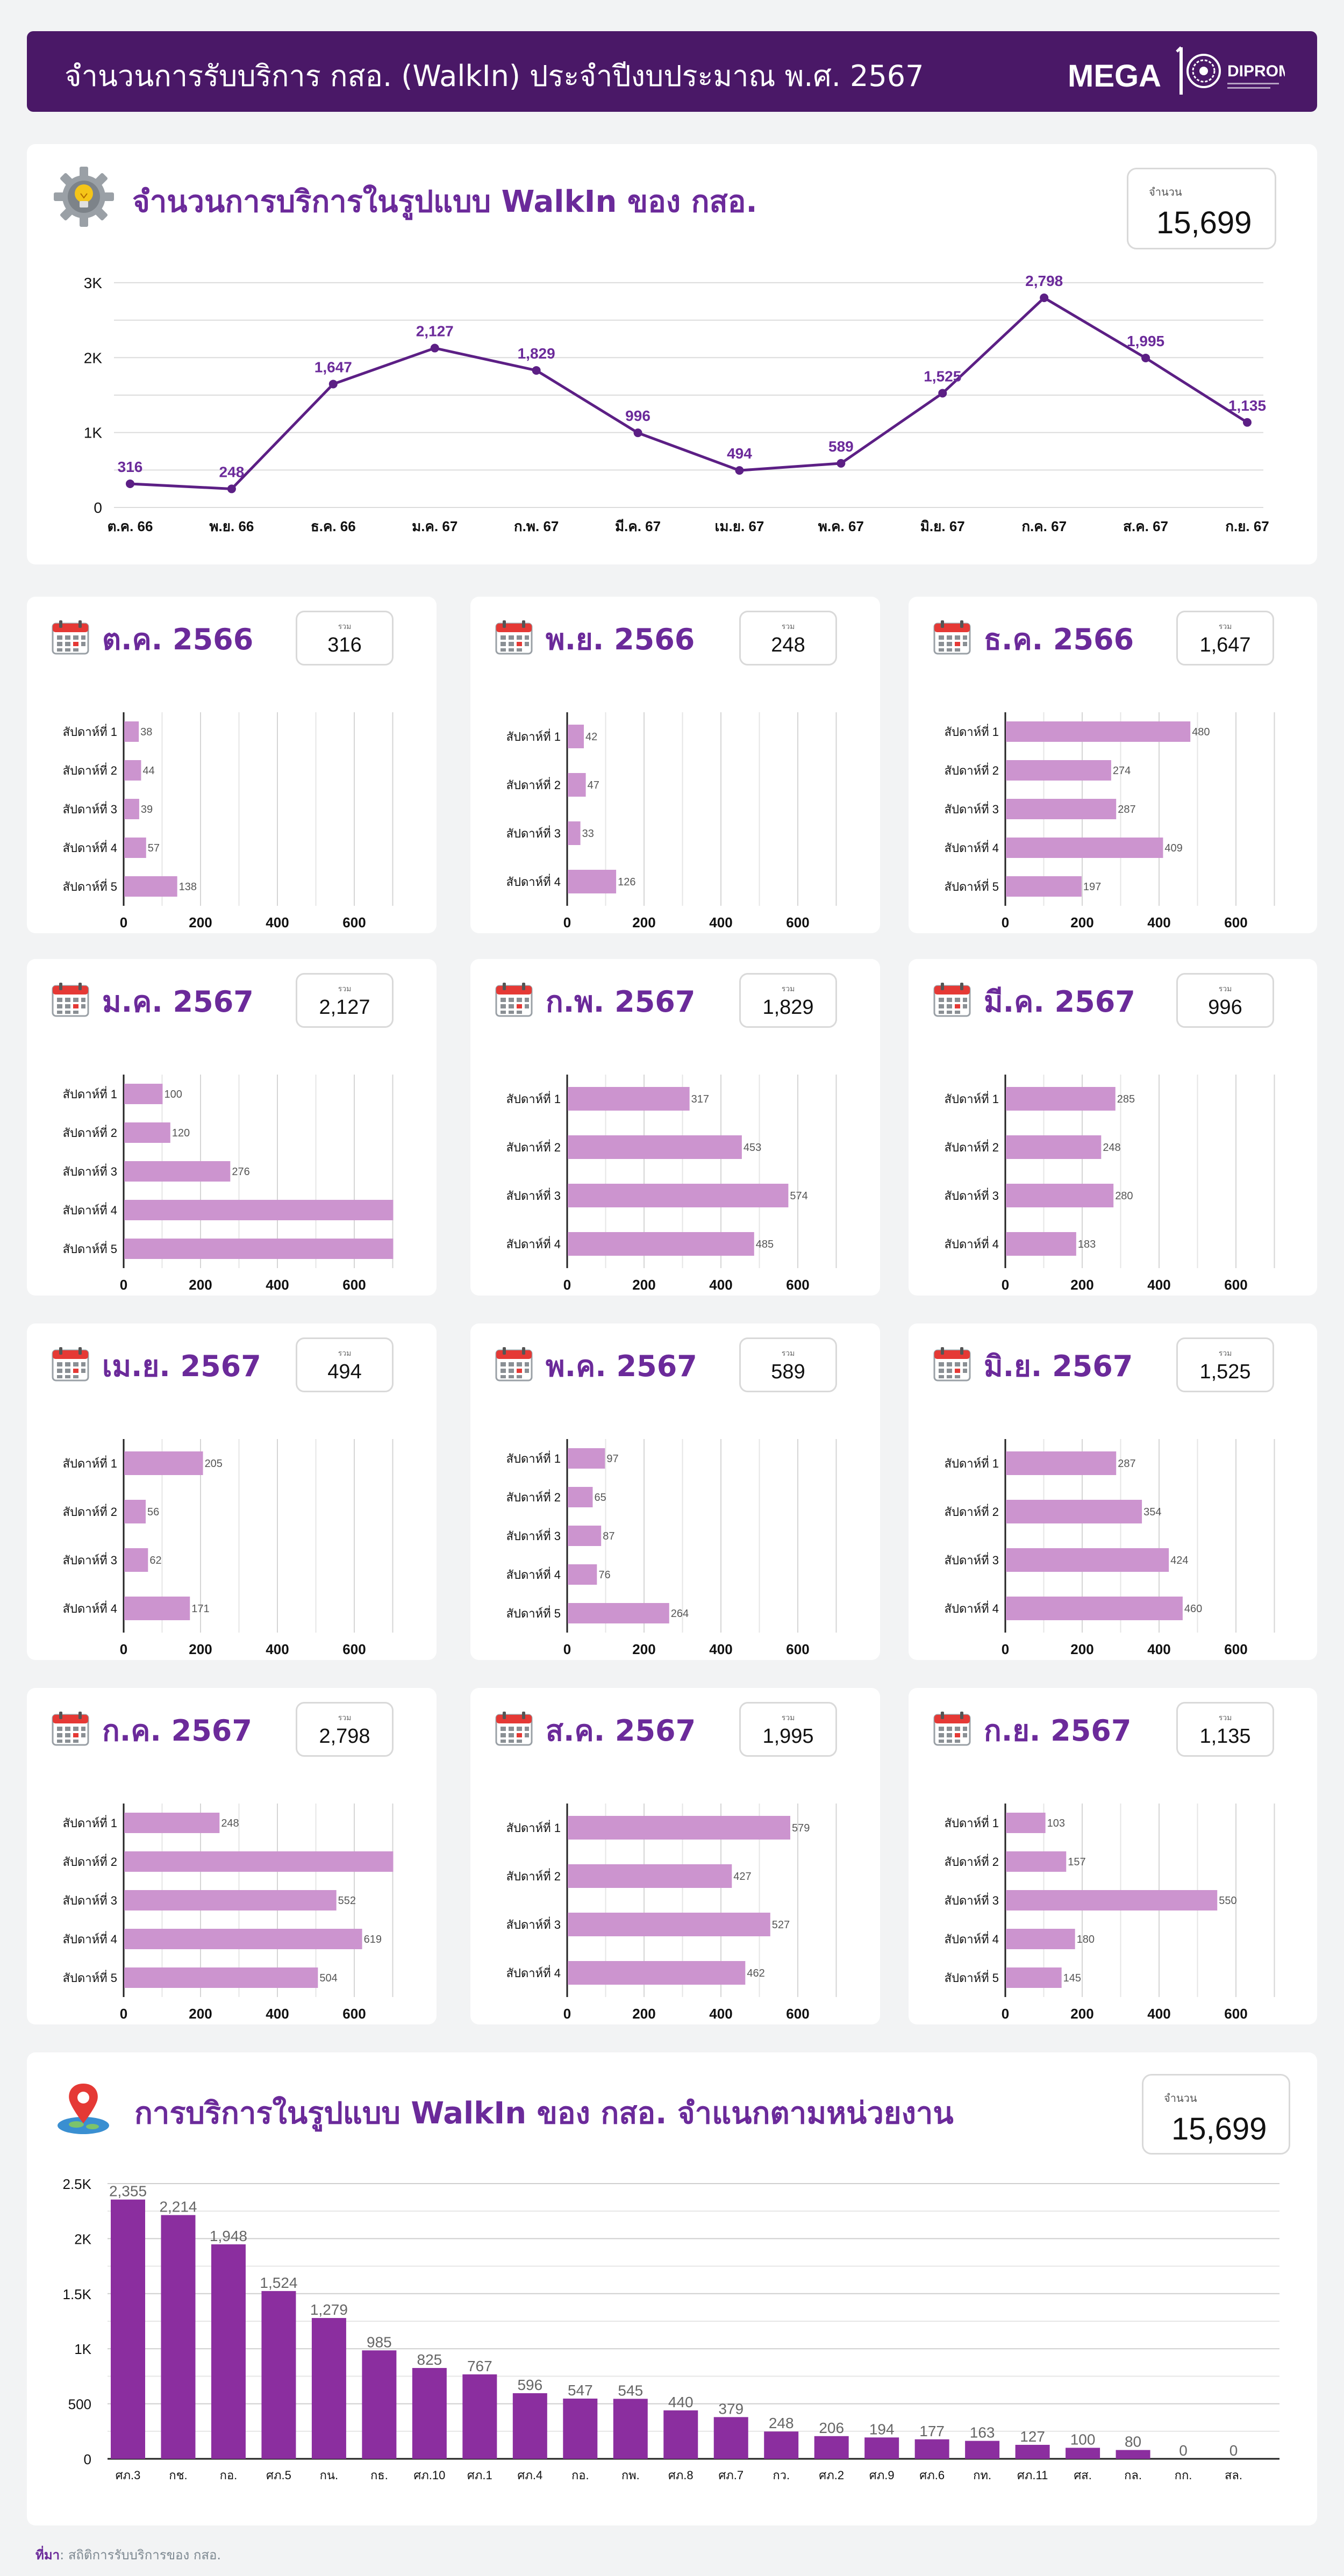 This screenshot has height=2576, width=1344. What do you see at coordinates (79, 2404) in the screenshot?
I see `y-tick-label: 500` at bounding box center [79, 2404].